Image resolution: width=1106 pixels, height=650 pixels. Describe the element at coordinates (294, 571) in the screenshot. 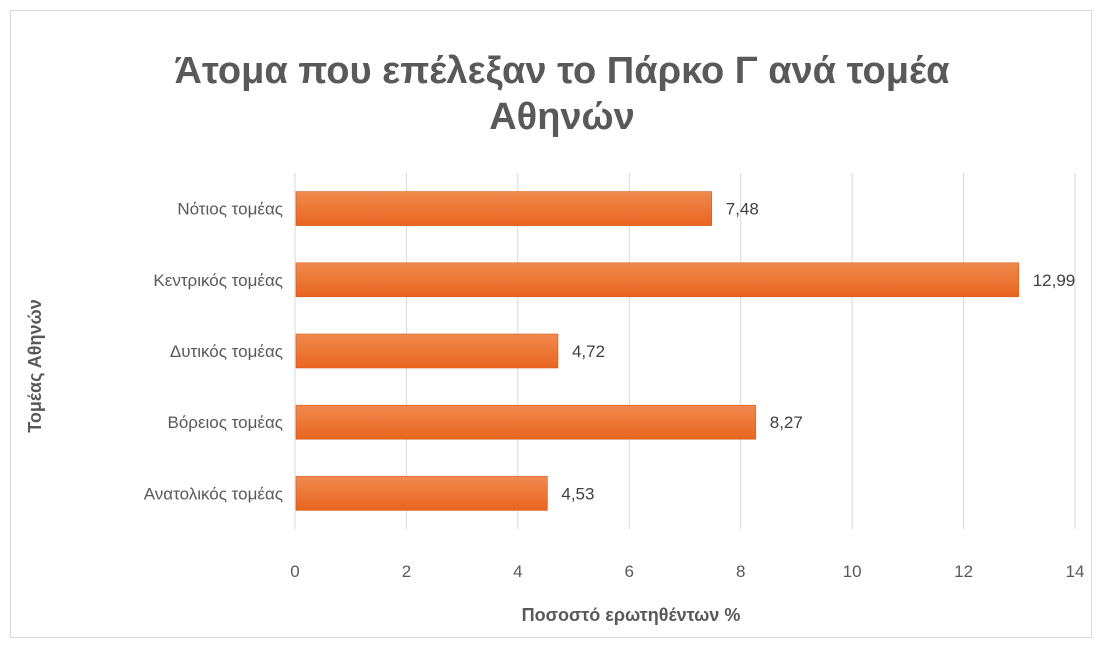

I see `x-tick-label: 0` at that location.